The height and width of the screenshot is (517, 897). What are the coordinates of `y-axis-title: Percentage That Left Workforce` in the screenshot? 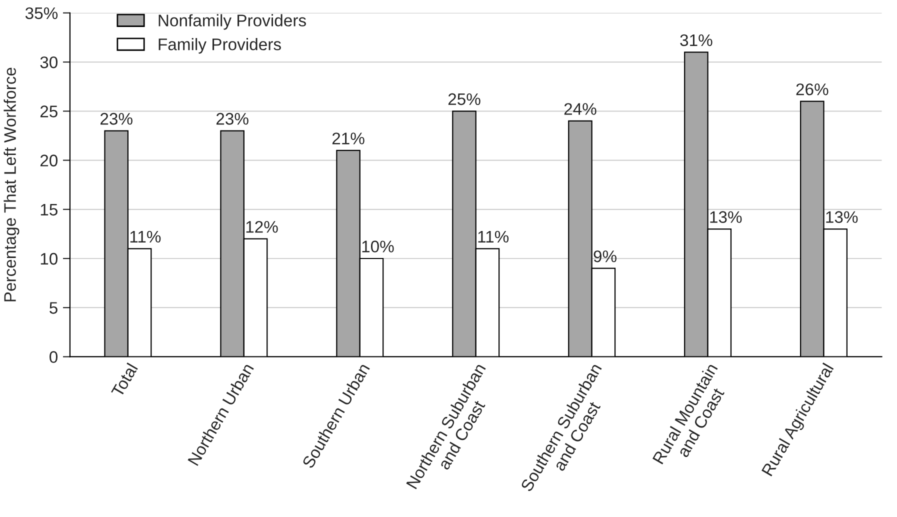 It's located at (12, 185).